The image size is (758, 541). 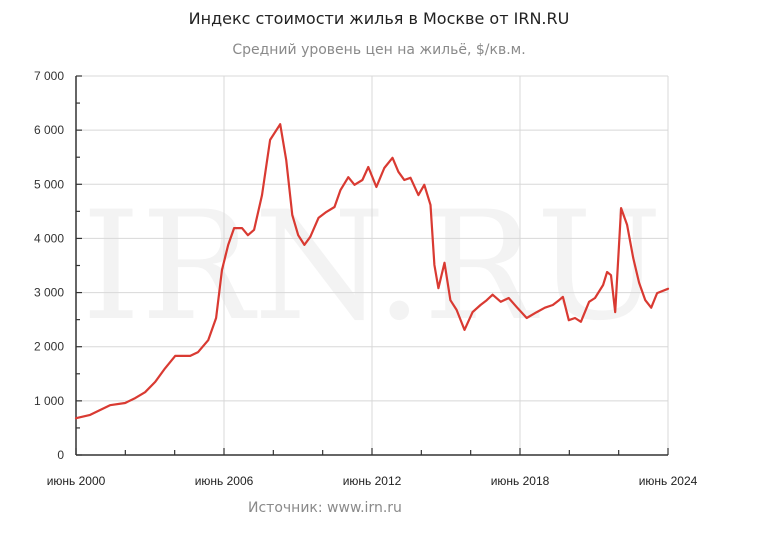 I want to click on y-tick-label: 3 000, so click(x=49, y=293).